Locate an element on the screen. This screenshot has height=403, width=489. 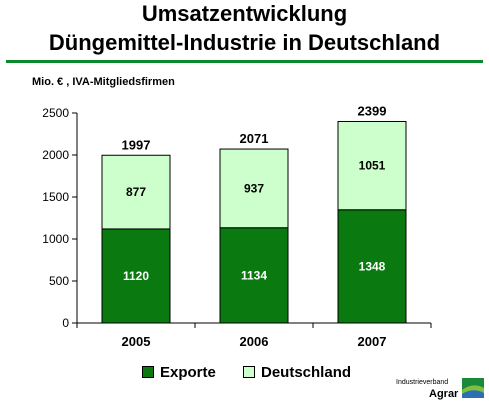
bar-exporte-2007 is located at coordinates (372, 266).